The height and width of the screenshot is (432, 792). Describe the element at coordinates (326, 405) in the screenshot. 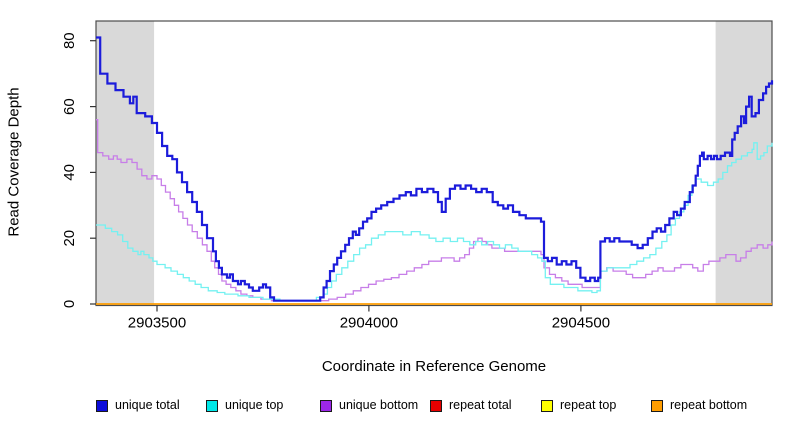

I see `unique-bottom-swatch-icon` at that location.